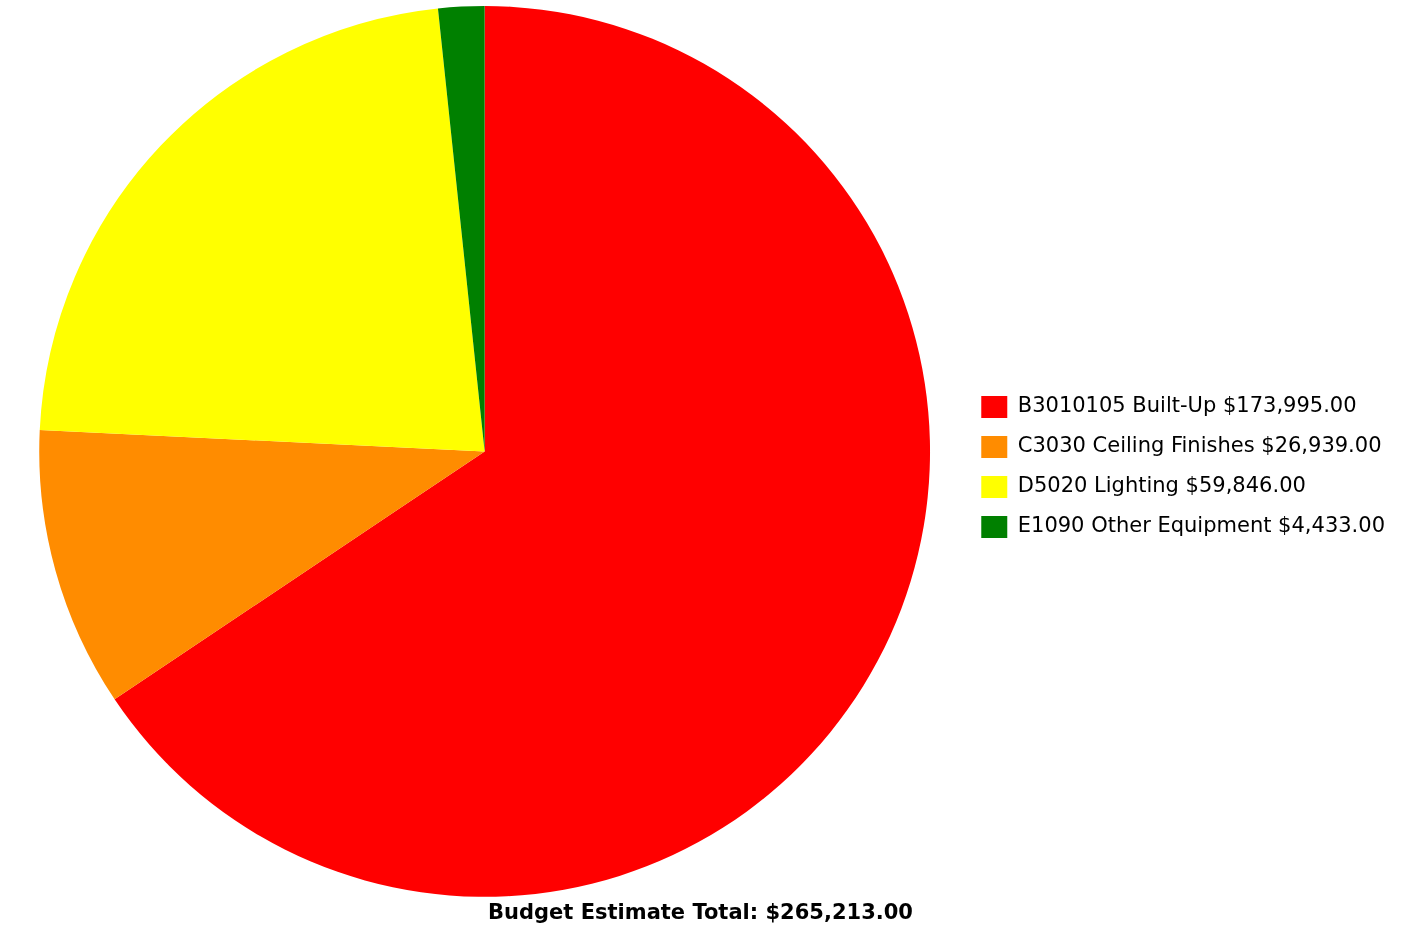 The height and width of the screenshot is (928, 1409). What do you see at coordinates (1199, 445) in the screenshot?
I see `legend-label: C3030 Ceiling Finishes $26,939.00` at bounding box center [1199, 445].